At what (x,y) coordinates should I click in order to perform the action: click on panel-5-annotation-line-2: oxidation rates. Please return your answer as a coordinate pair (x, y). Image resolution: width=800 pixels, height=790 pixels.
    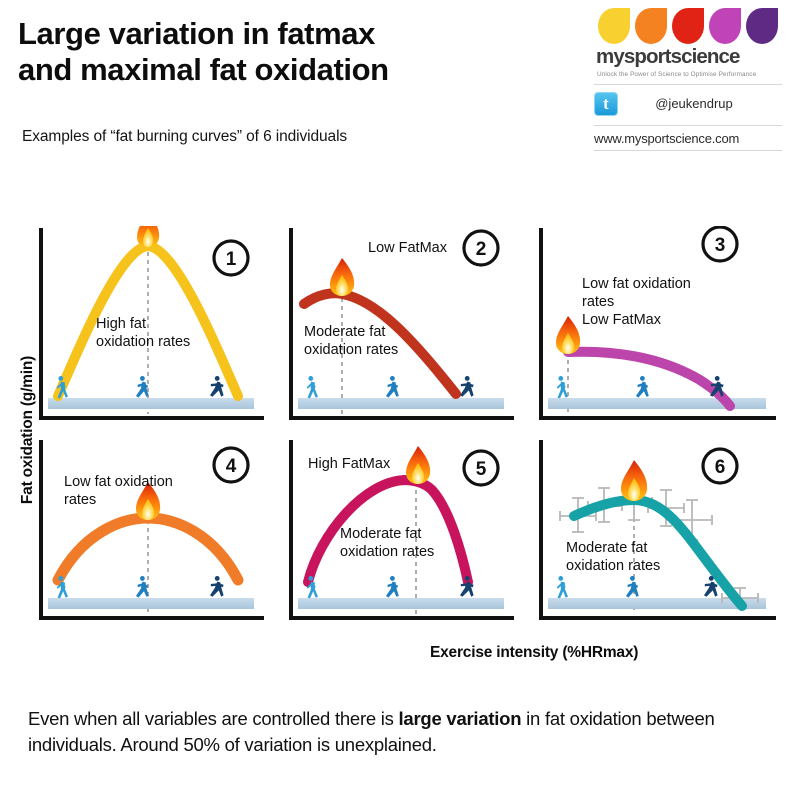
    Looking at the image, I should click on (387, 552).